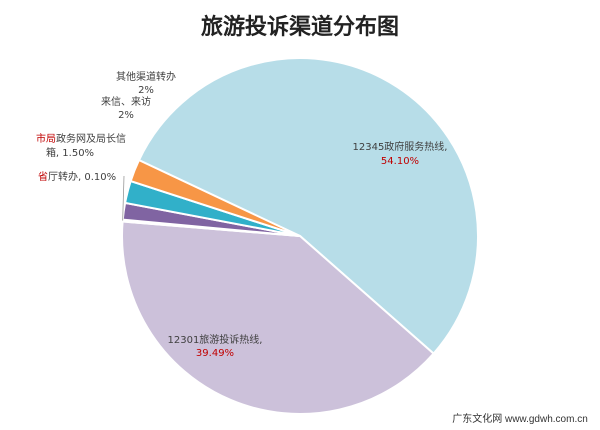  What do you see at coordinates (300, 27) in the screenshot?
I see `chart-title: 旅游投诉渠道分布图` at bounding box center [300, 27].